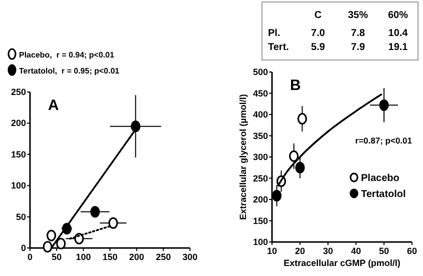 The width and height of the screenshot is (423, 276). What do you see at coordinates (83, 257) in the screenshot?
I see `x-tick-label: 100` at bounding box center [83, 257].